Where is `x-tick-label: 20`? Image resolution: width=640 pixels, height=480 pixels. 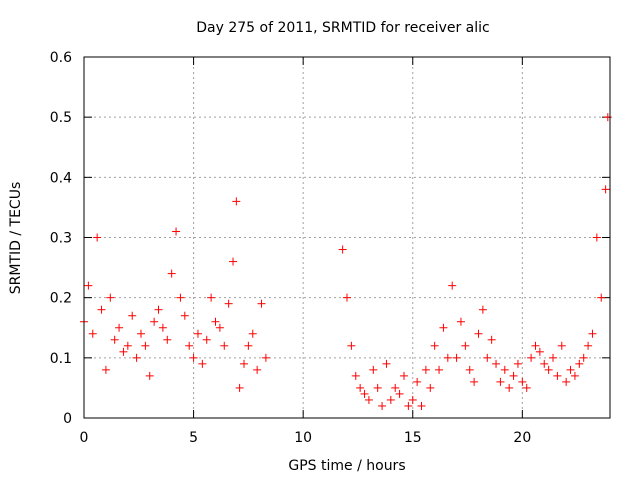 x-tick-label: 20 is located at coordinates (522, 438).